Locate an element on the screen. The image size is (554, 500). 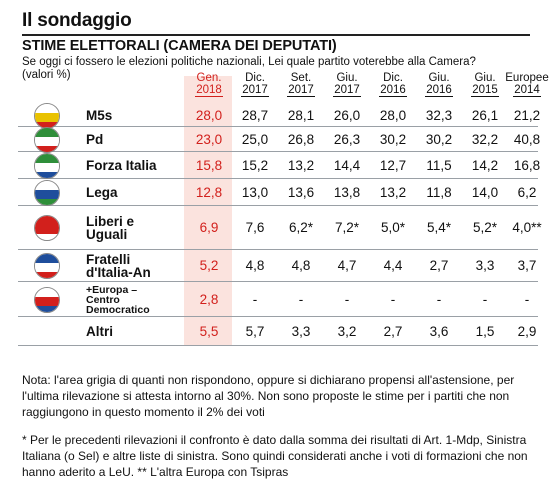
table-cell: 5,7 is located at coordinates (255, 331).